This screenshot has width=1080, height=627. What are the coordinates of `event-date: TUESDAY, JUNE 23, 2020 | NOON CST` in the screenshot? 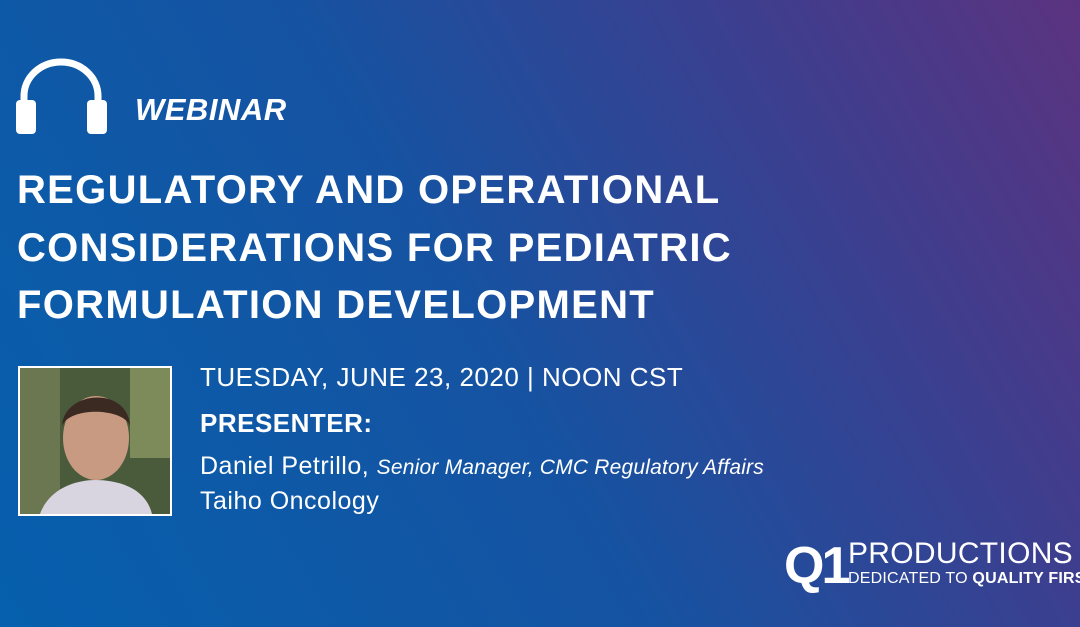 It's located at (442, 377).